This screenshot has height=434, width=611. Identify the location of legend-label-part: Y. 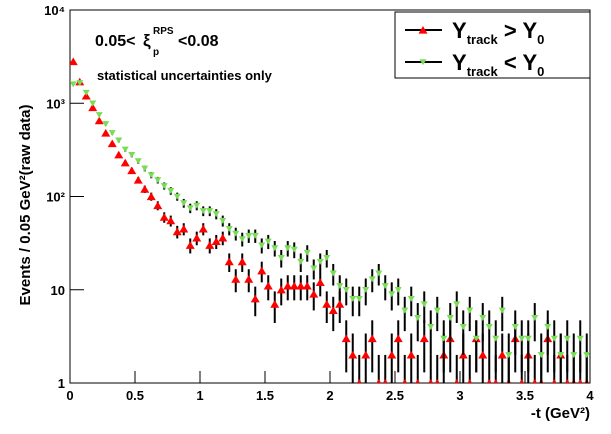
(459, 30).